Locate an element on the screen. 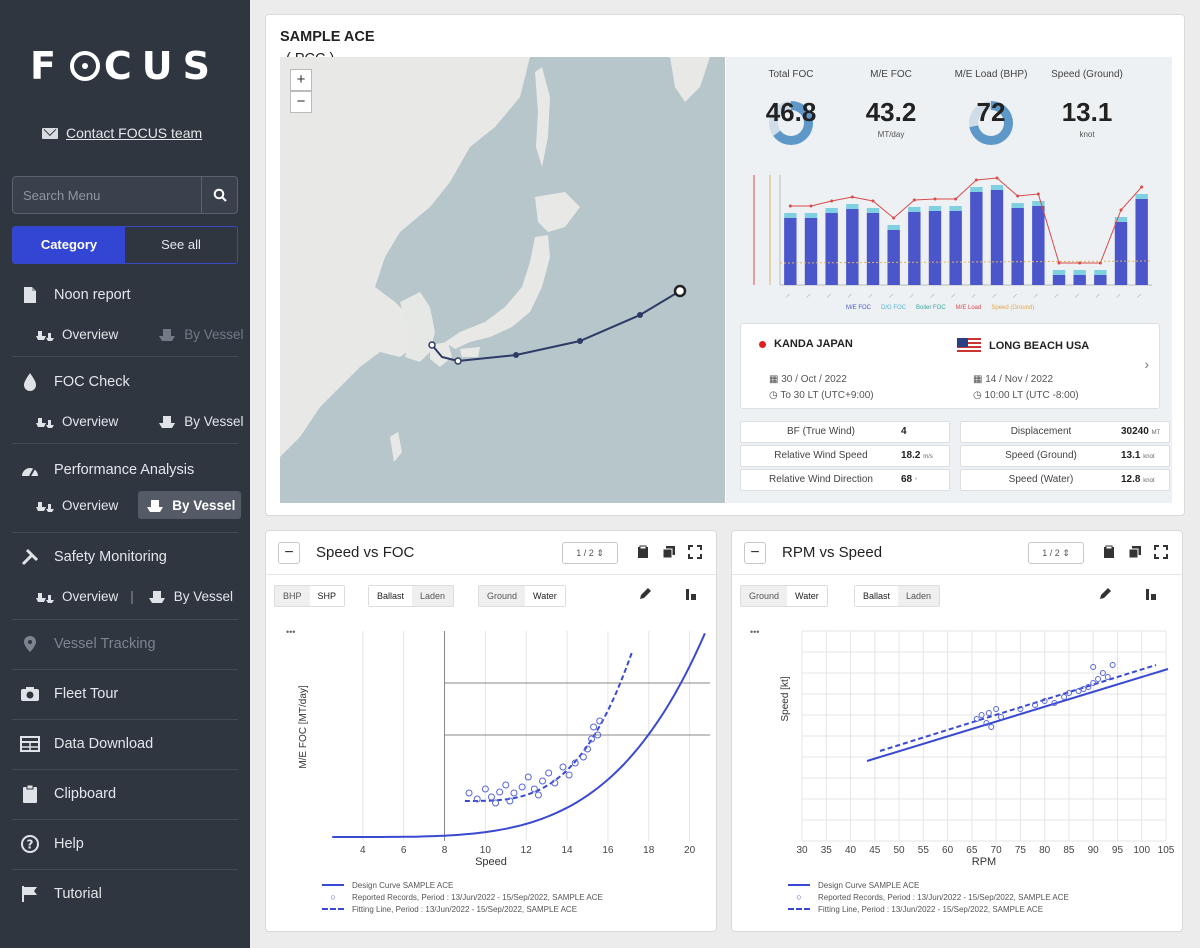 This screenshot has width=1200, height=948. zoom-out-button: − is located at coordinates (301, 102).